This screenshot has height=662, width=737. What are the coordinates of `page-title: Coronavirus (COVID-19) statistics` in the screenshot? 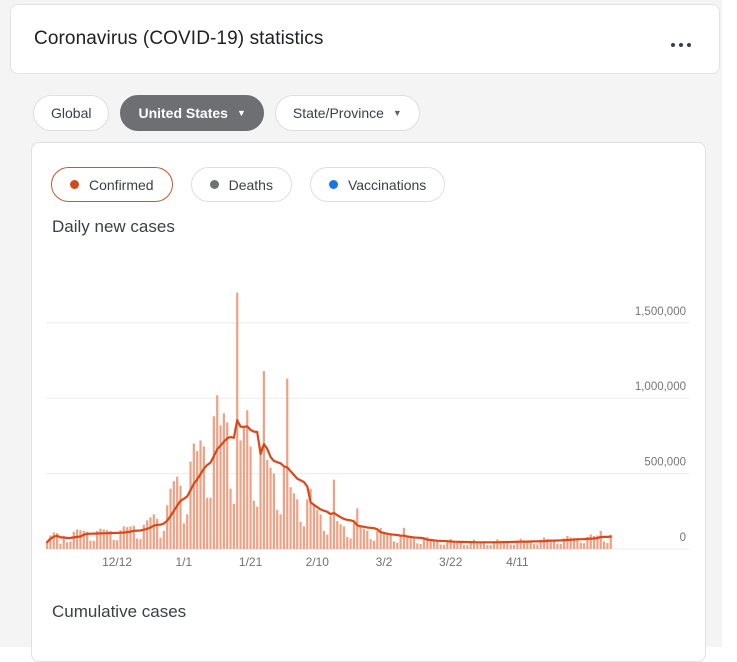 It's located at (179, 38).